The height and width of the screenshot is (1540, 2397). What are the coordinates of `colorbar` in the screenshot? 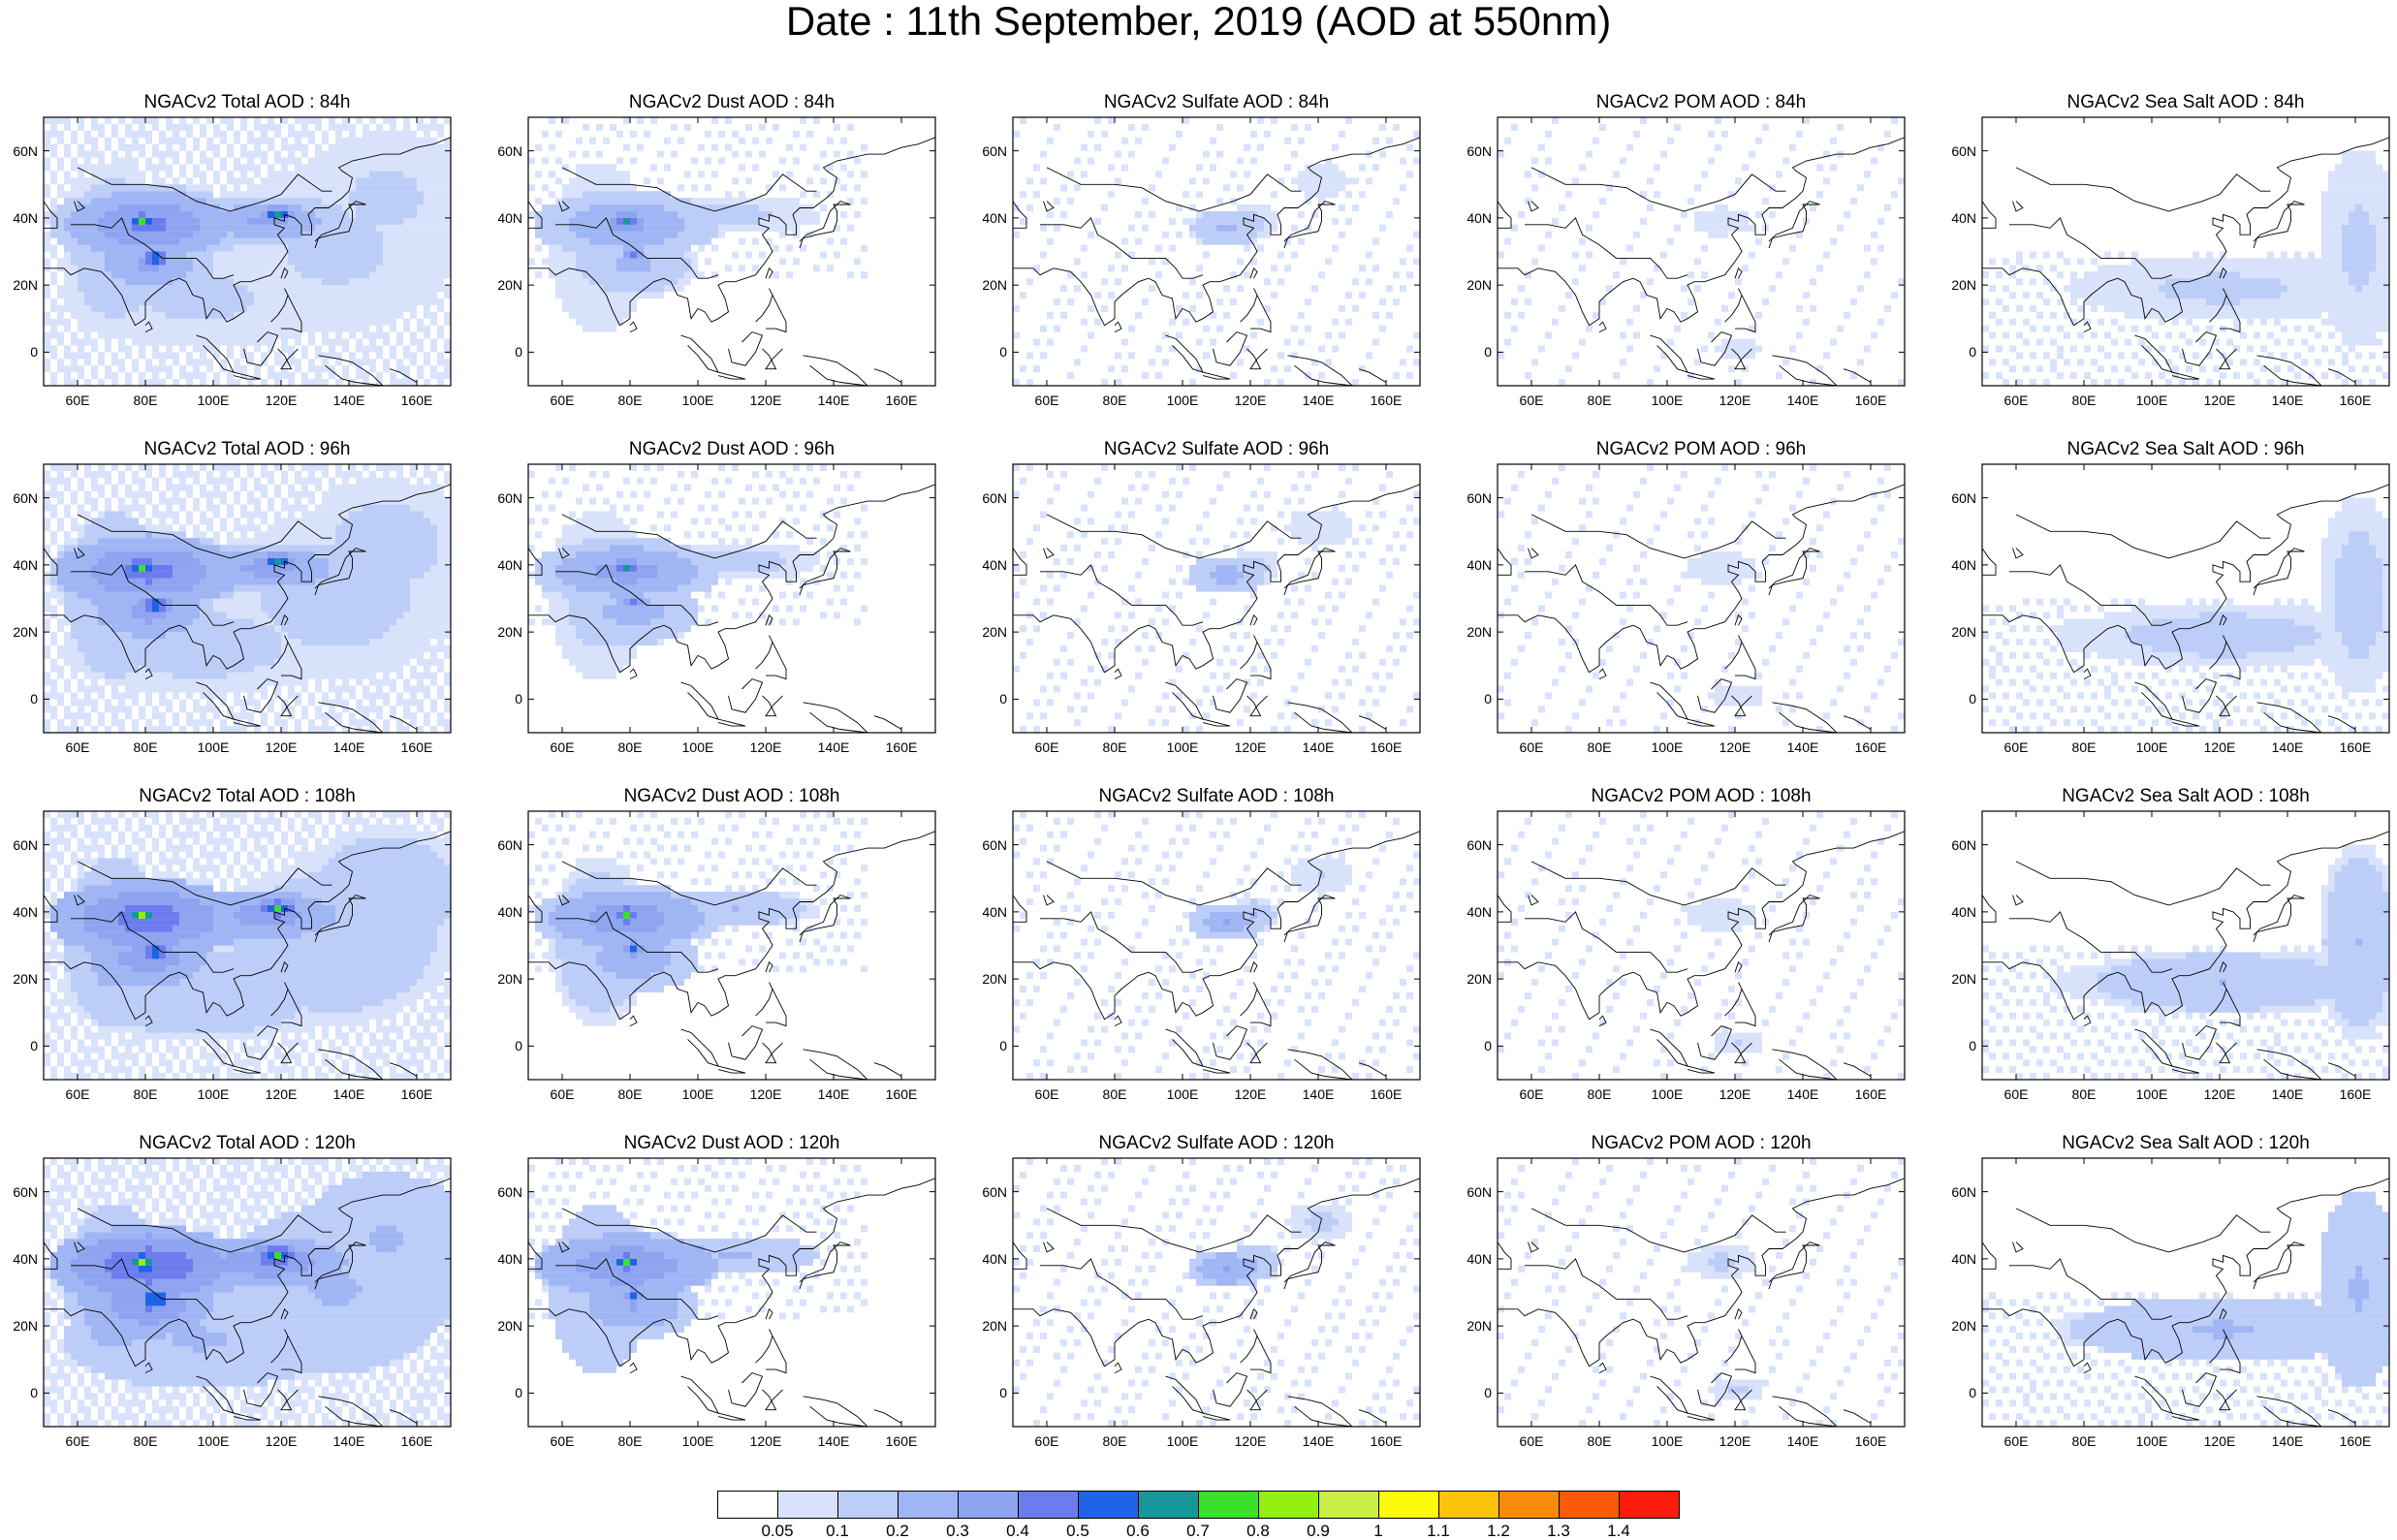 It's located at (1202, 1506).